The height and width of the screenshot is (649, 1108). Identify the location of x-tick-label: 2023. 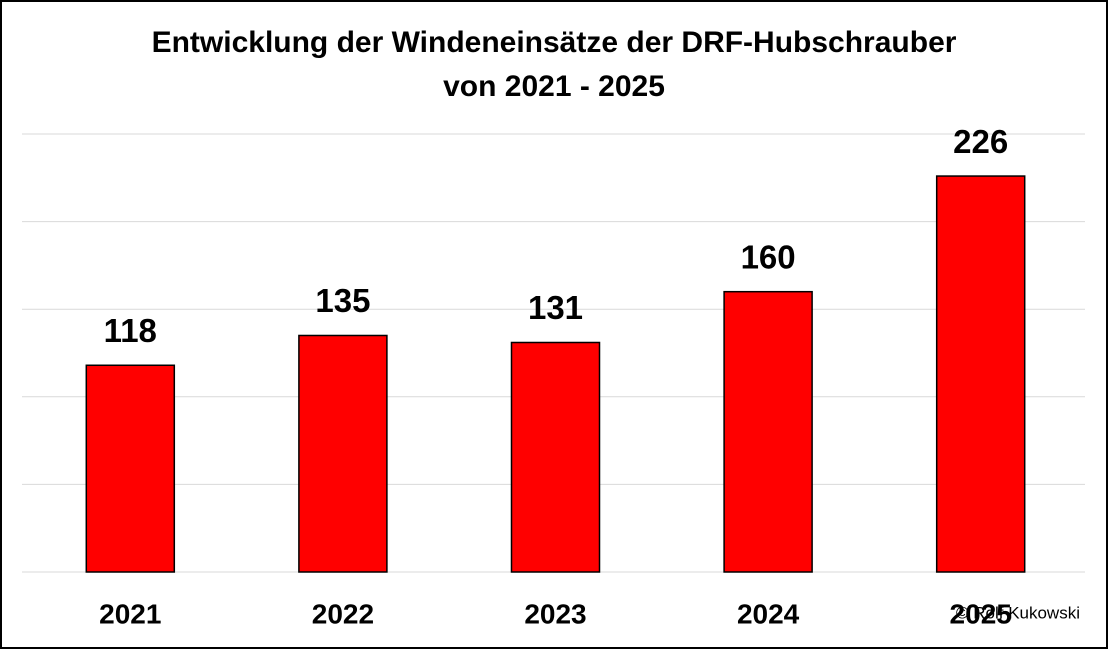
(555, 613).